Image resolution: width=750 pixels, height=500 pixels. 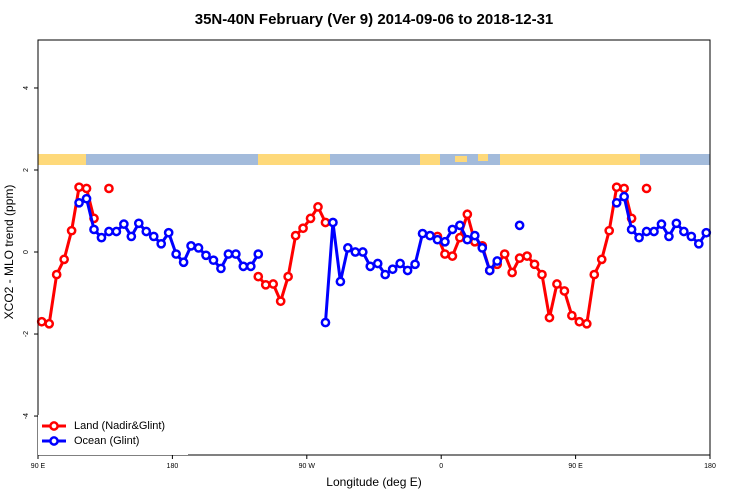 I want to click on land-mask-strip, so click(x=374, y=159).